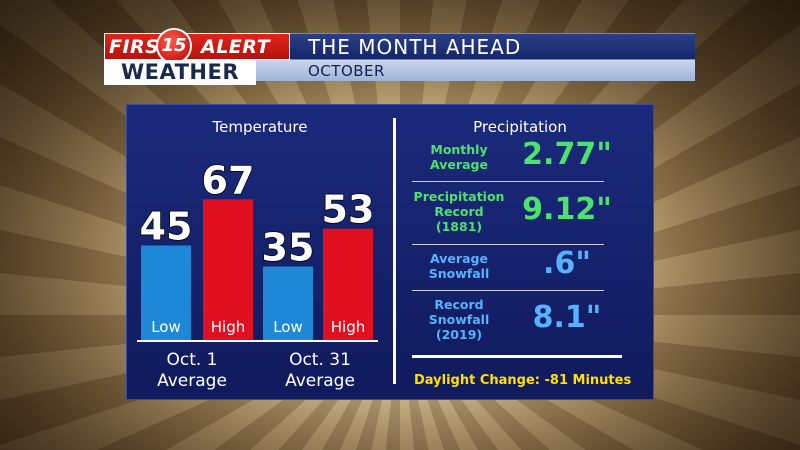 The height and width of the screenshot is (450, 800). Describe the element at coordinates (228, 180) in the screenshot. I see `bar-value-label: 67` at that location.